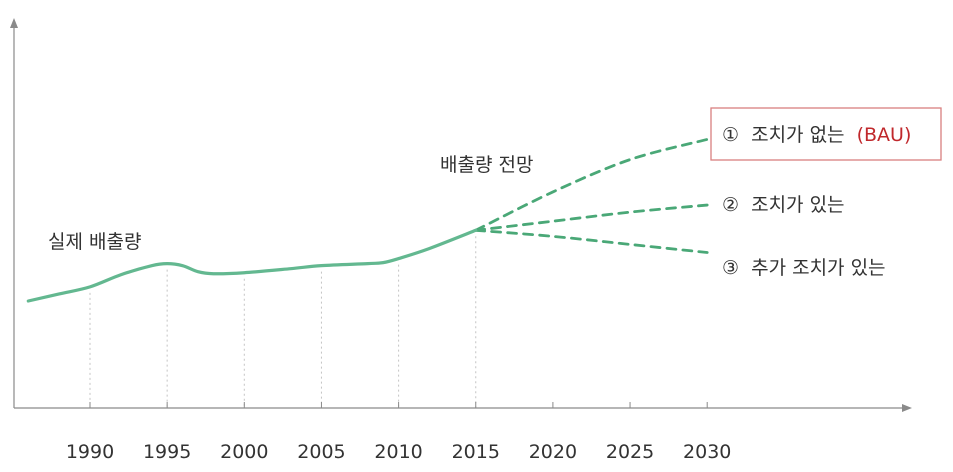 This screenshot has width=953, height=472. I want to click on scenario-3-number: ③, so click(730, 268).